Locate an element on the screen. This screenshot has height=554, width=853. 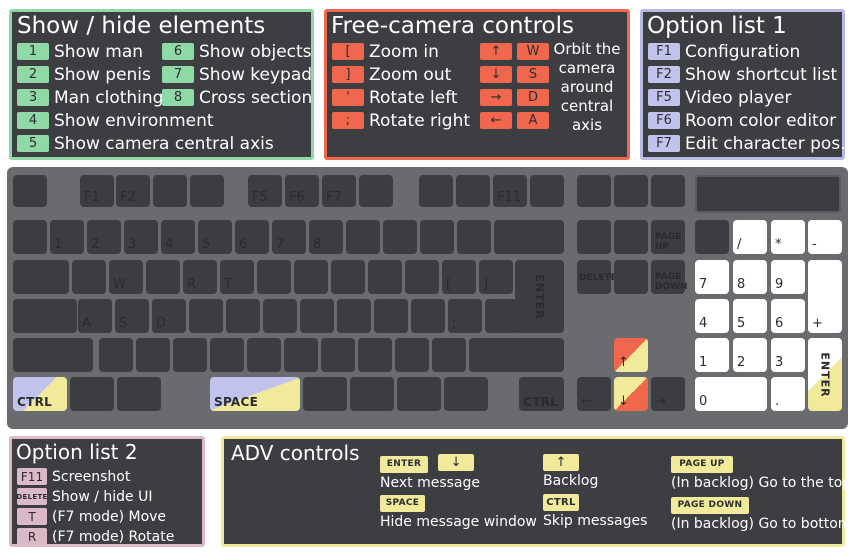
key-num-plus: + is located at coordinates (825, 296).